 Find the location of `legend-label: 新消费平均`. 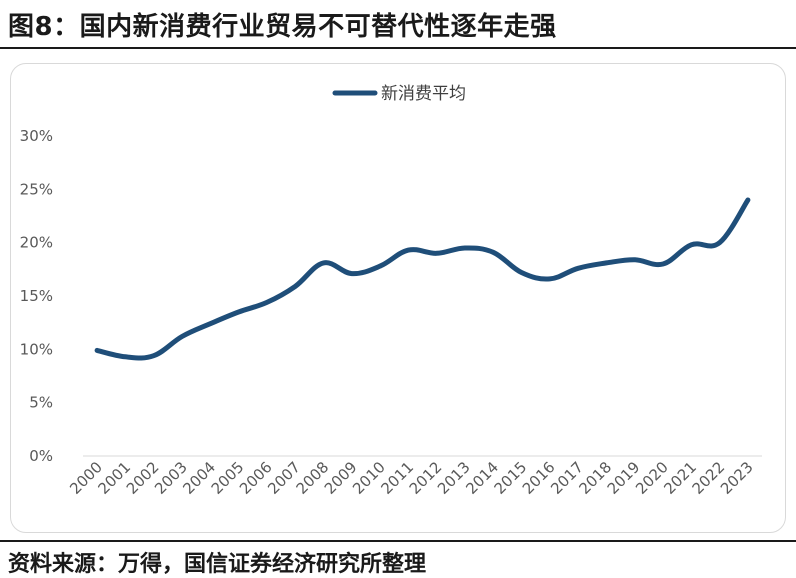

legend-label: 新消费平均 is located at coordinates (423, 94).